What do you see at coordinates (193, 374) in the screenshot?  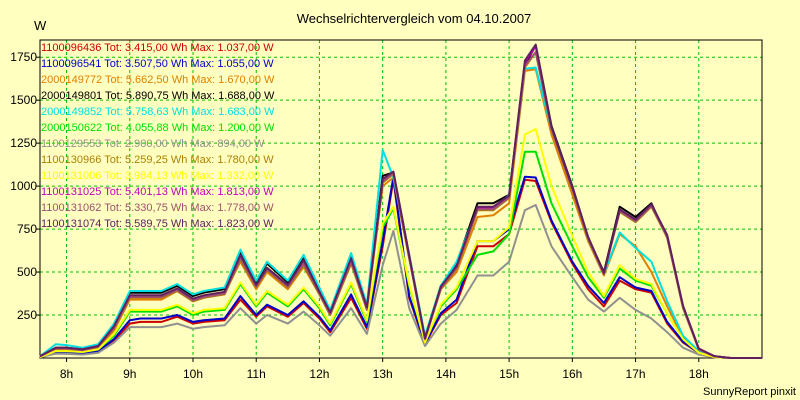 I see `x-tick-label: 10h` at bounding box center [193, 374].